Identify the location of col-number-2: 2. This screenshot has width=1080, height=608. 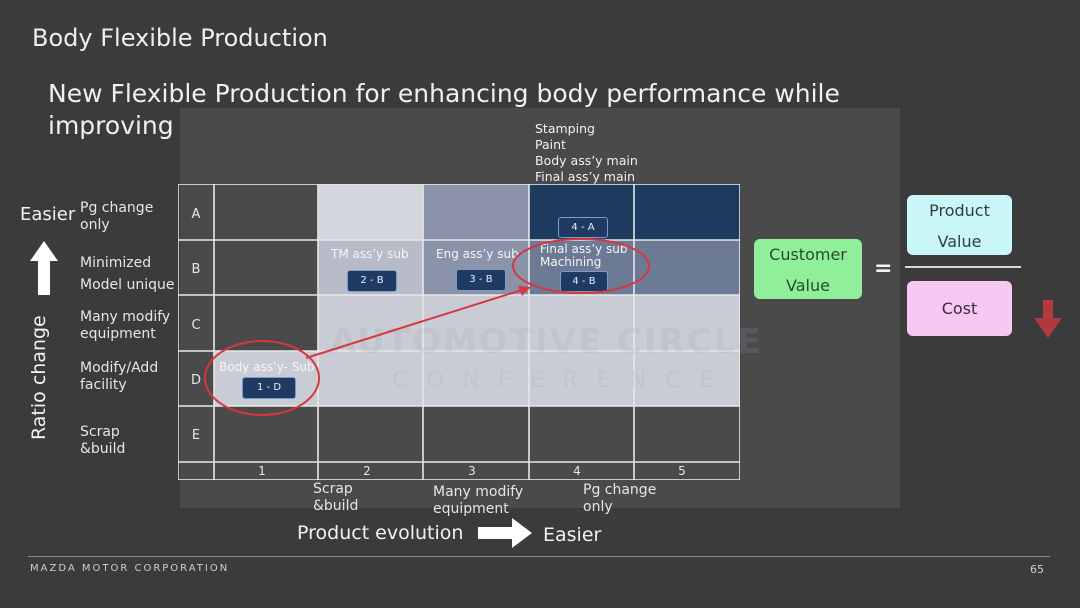
(367, 471).